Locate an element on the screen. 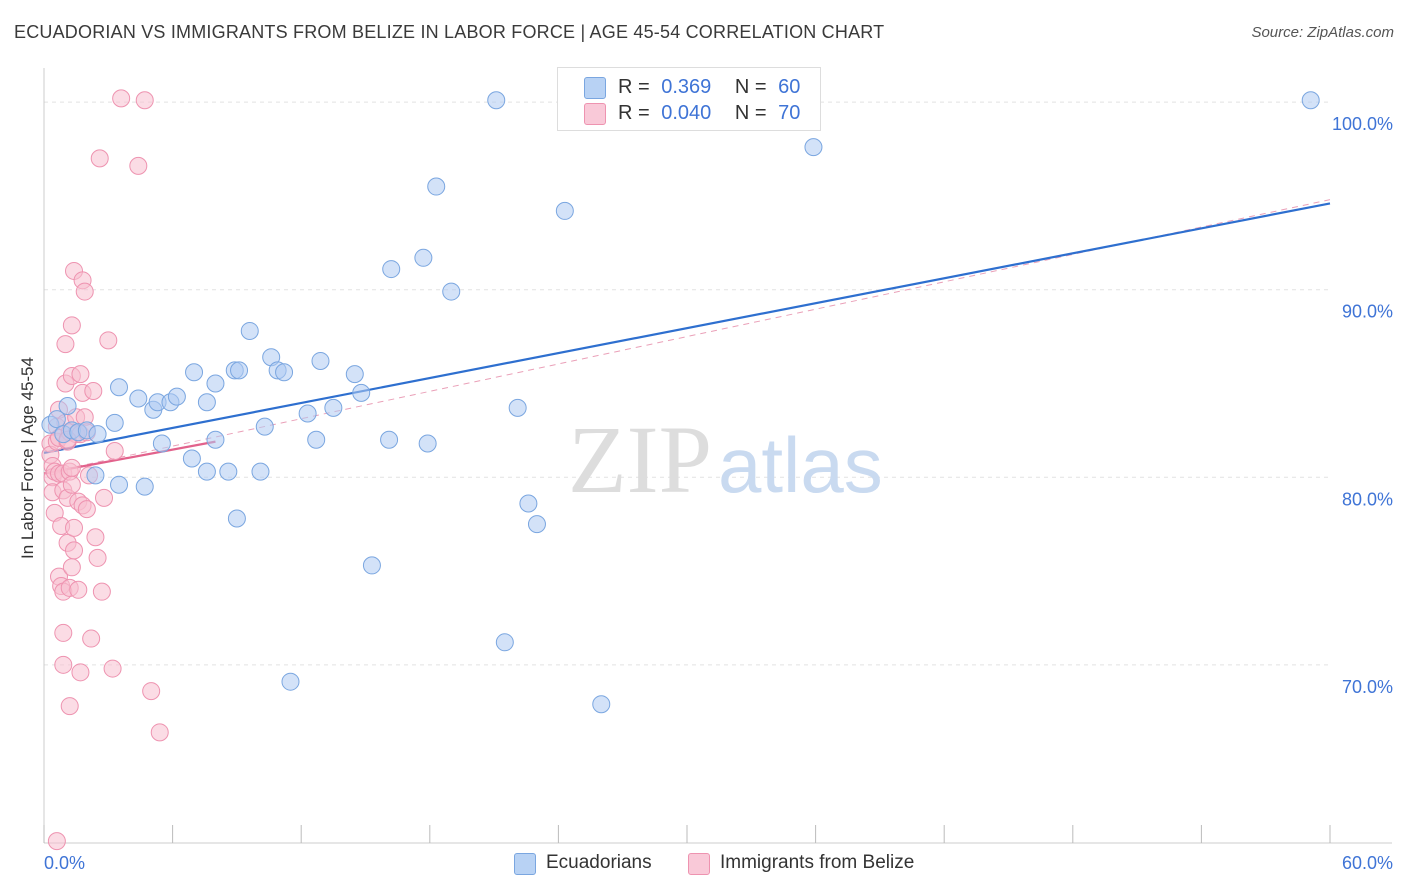 The height and width of the screenshot is (892, 1406). legend-text-belize: R = 0.040 N = 70 is located at coordinates (709, 113).